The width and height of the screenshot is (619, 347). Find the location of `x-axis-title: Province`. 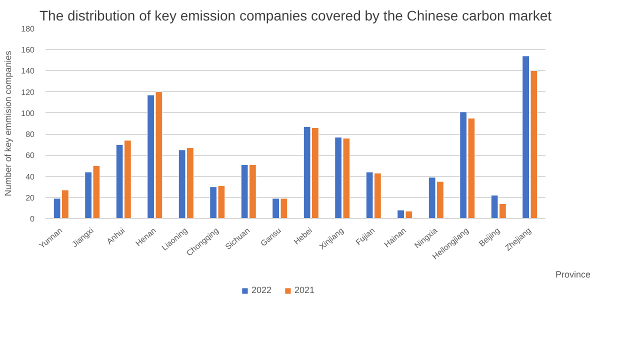

x-axis-title: Province is located at coordinates (572, 275).